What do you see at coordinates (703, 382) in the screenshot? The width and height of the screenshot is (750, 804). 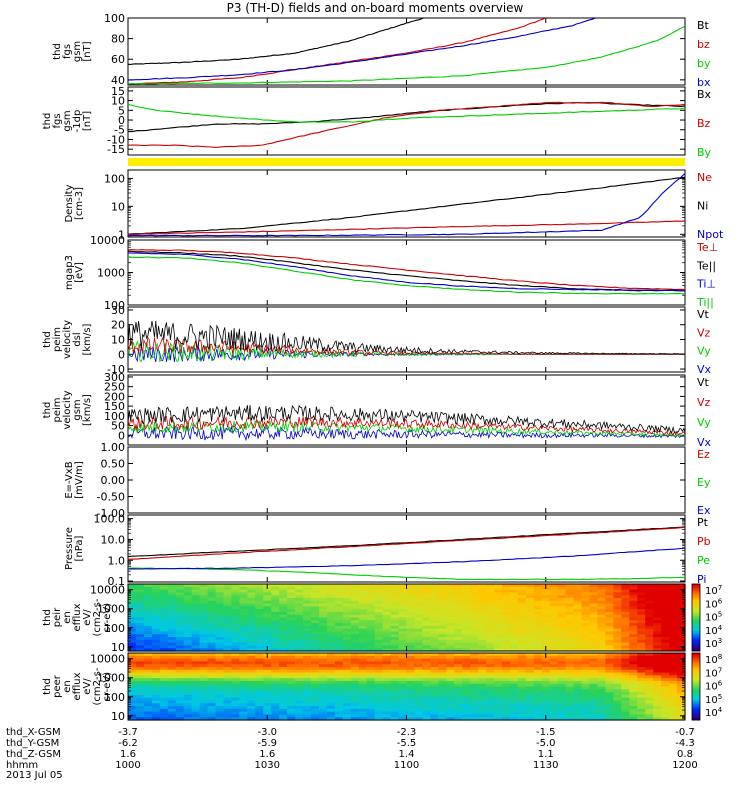 I see `legend-label: Vt` at bounding box center [703, 382].